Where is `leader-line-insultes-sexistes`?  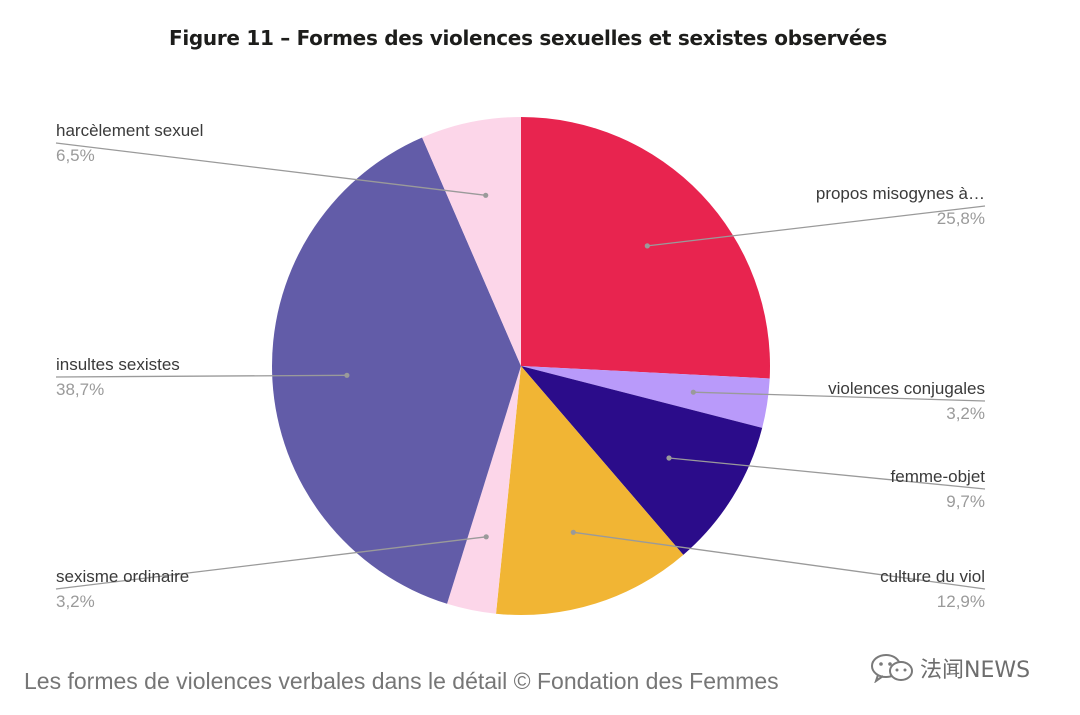 leader-line-insultes-sexistes is located at coordinates (201, 376).